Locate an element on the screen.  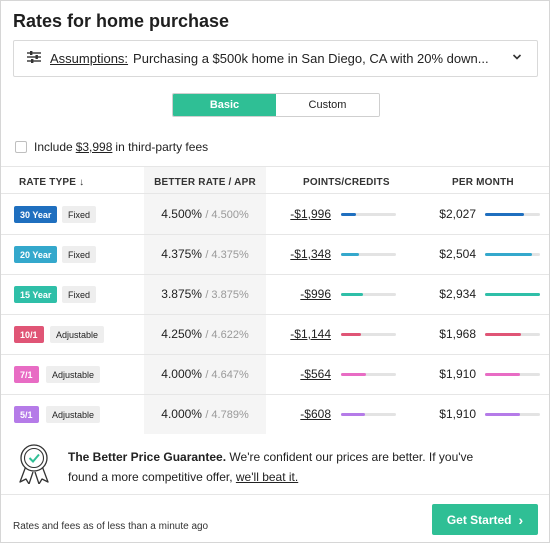
fees-checkbox is located at coordinates (21, 147).